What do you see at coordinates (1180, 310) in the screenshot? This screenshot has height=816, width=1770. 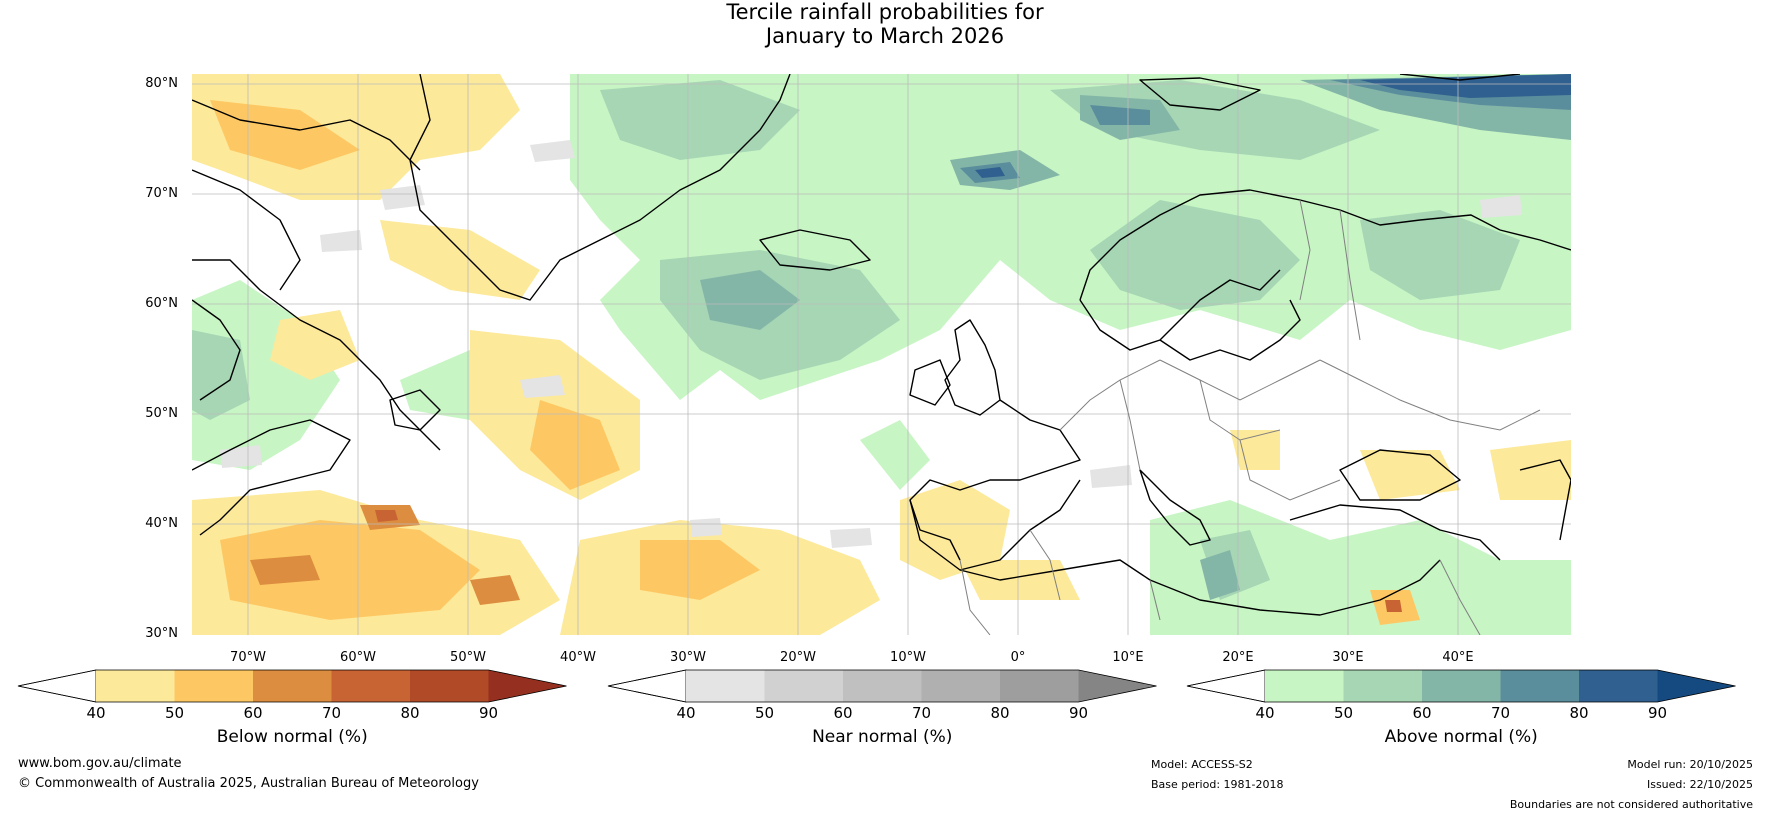 I see `coastline-scandinavia-south` at bounding box center [1180, 310].